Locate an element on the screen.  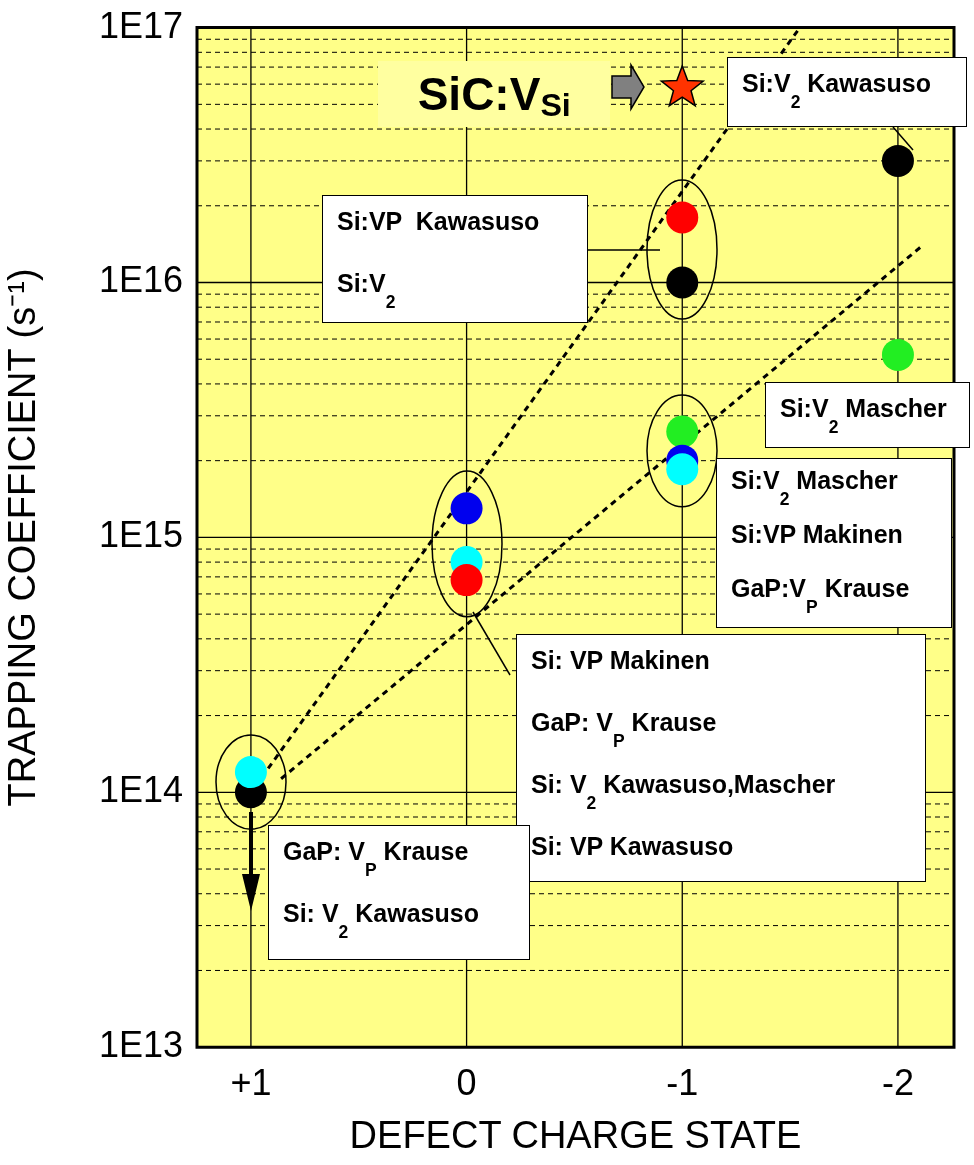
y-tick-label: 1E13 is located at coordinates (140, 1045).